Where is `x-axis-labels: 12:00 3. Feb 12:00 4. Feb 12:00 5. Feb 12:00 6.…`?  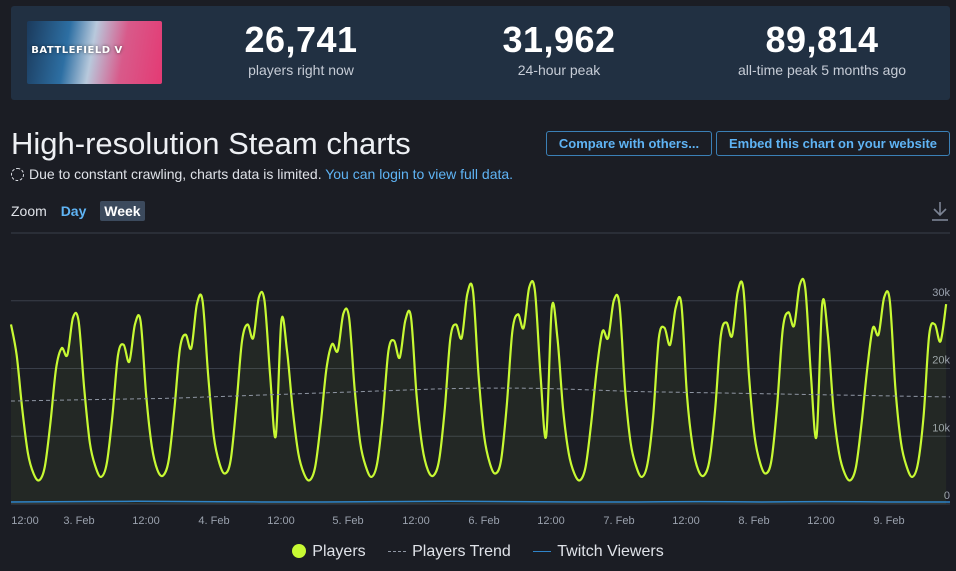 x-axis-labels: 12:00 3. Feb 12:00 4. Feb 12:00 5. Feb 12:00 6.… is located at coordinates (457, 521).